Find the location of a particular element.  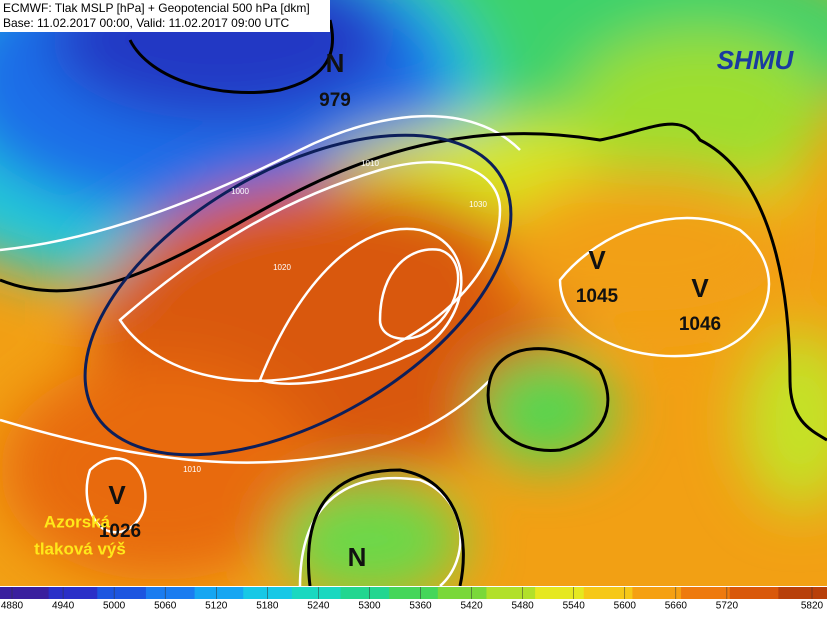

colorbar-tick-label: 5240 is located at coordinates (318, 606).